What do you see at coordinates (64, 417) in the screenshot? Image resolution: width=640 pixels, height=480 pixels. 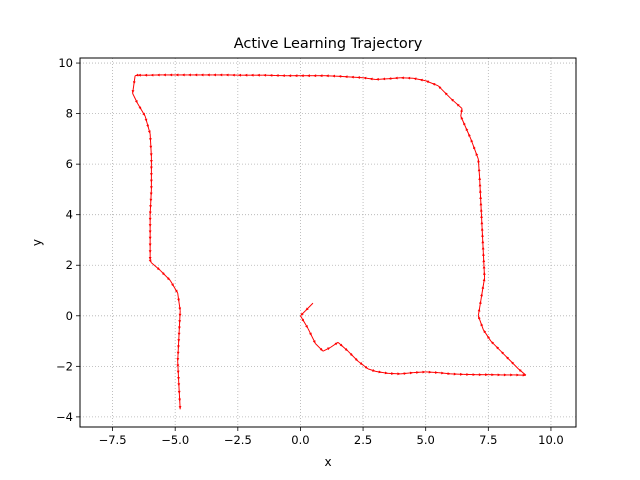 I see `y-tick-label: −4` at bounding box center [64, 417].